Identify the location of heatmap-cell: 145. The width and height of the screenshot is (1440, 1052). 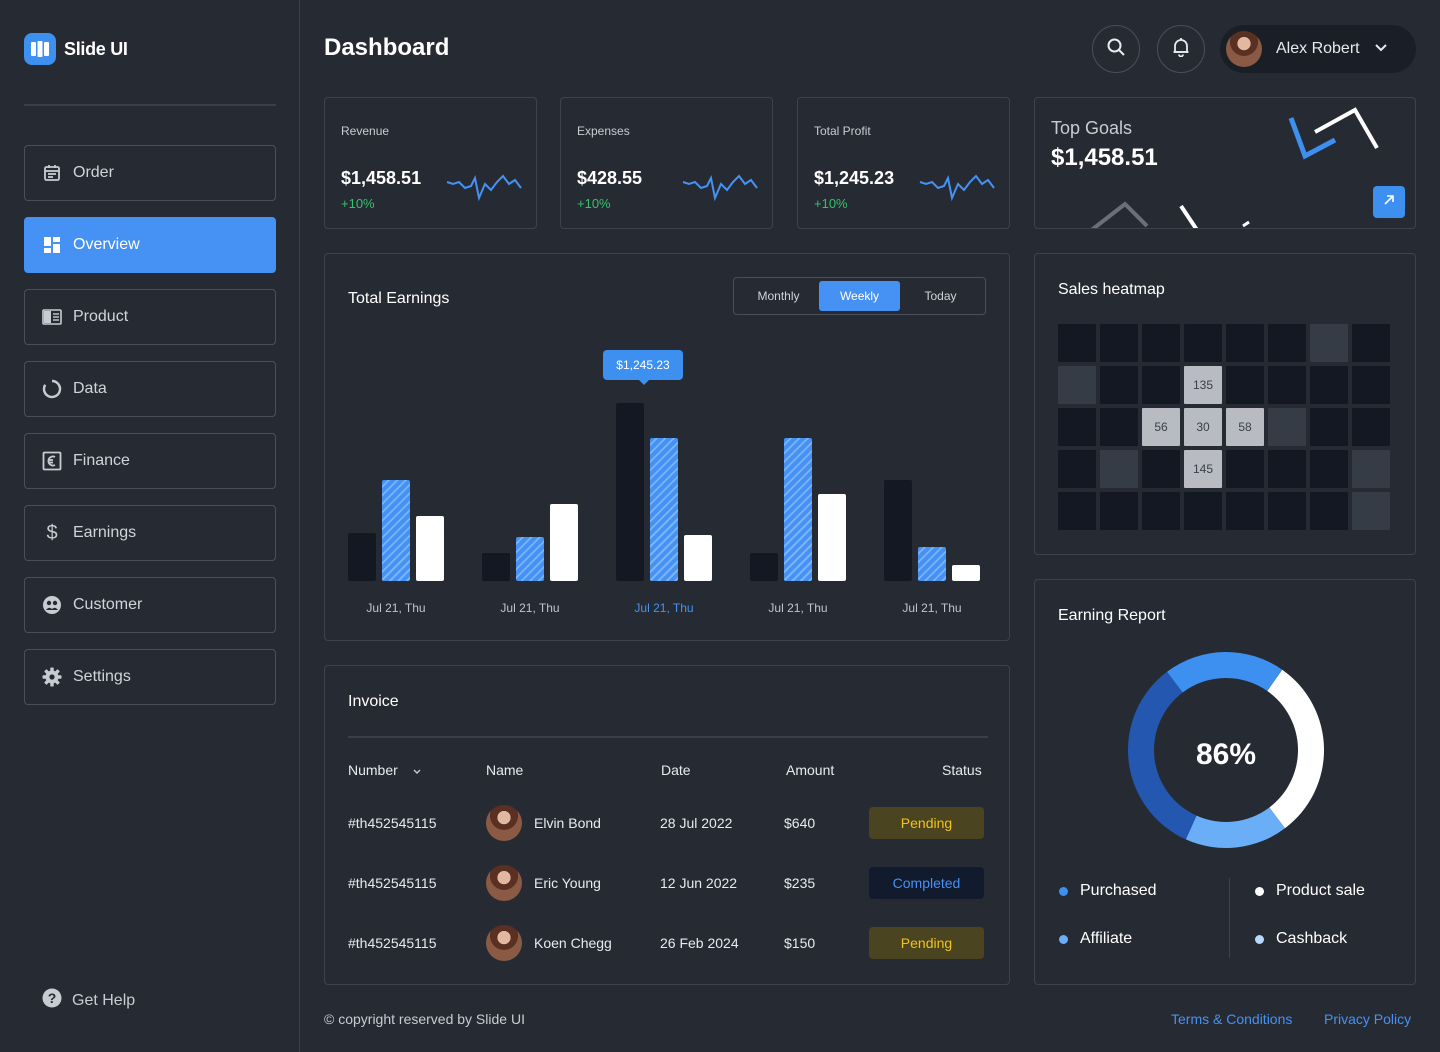
(1203, 469).